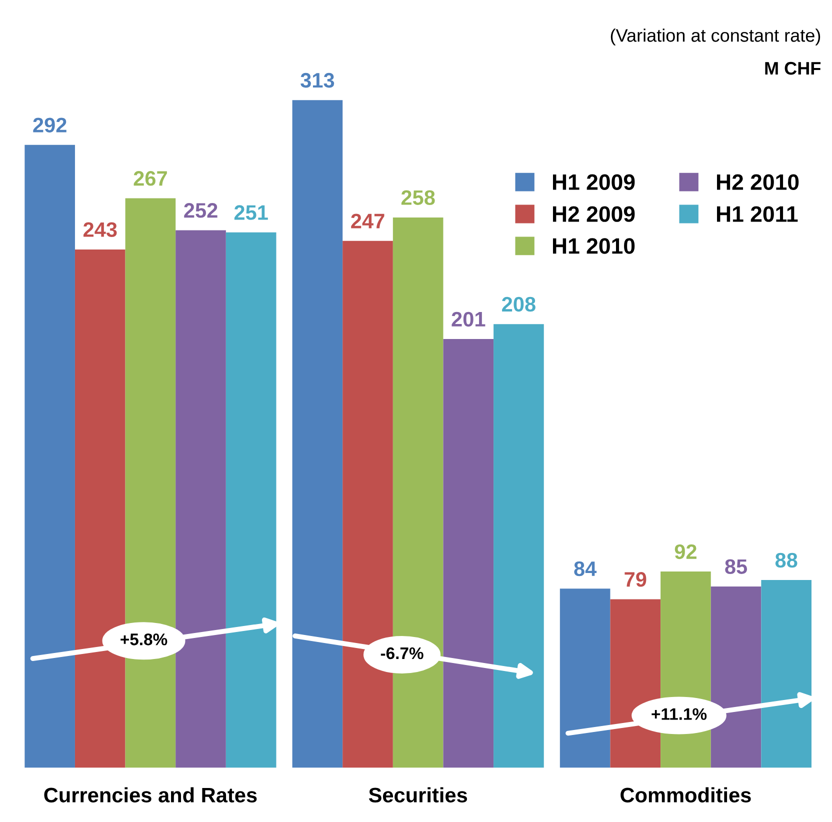 The height and width of the screenshot is (822, 832). I want to click on x-tick-label: Commodities, so click(685, 794).